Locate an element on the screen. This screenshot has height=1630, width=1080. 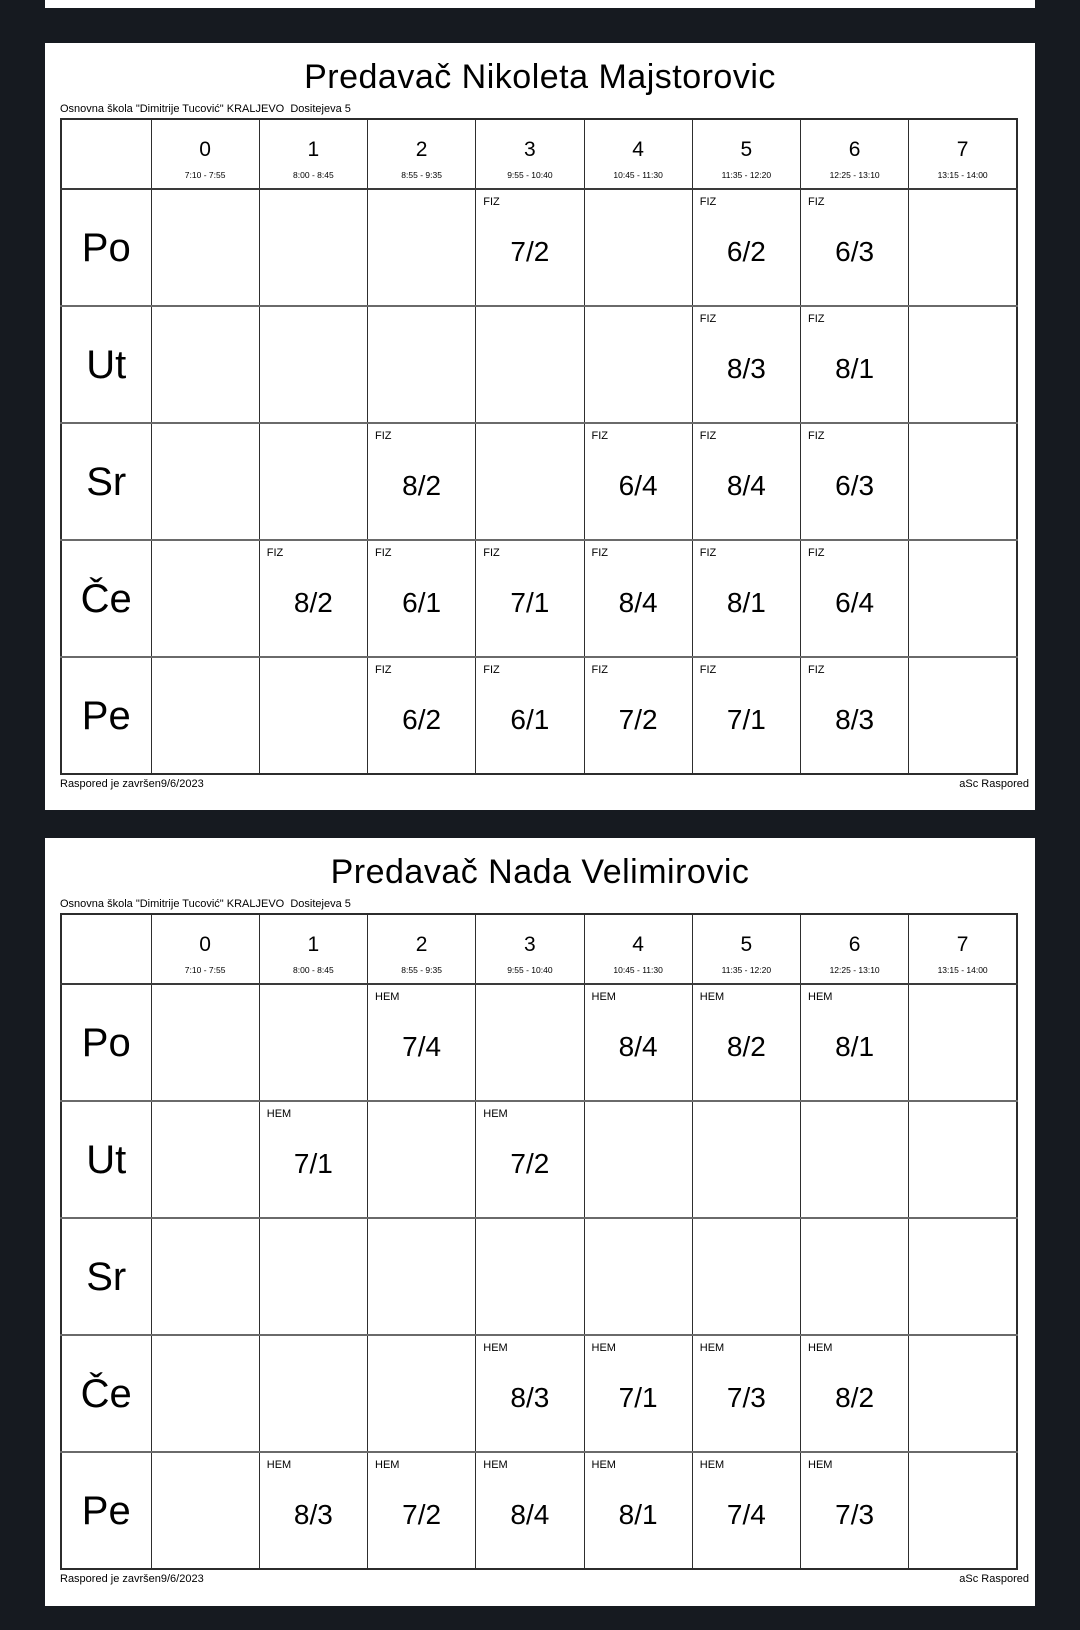
day-row: Če HEM 8/3 HEM 7/1 HEM 7/3 HEM 8/2 is located at coordinates (539, 1393).